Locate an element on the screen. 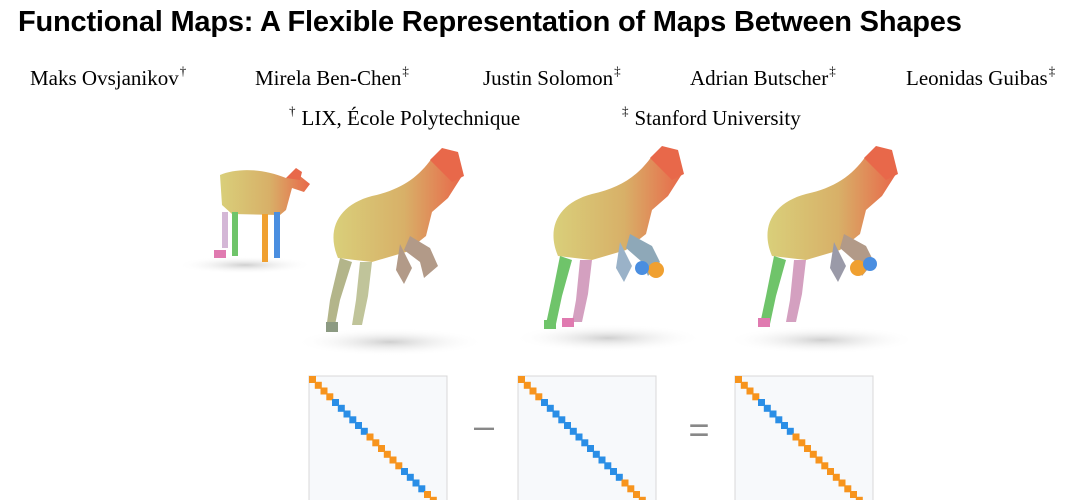 The width and height of the screenshot is (1088, 500). author: Leonidas Guibas‡ is located at coordinates (981, 76).